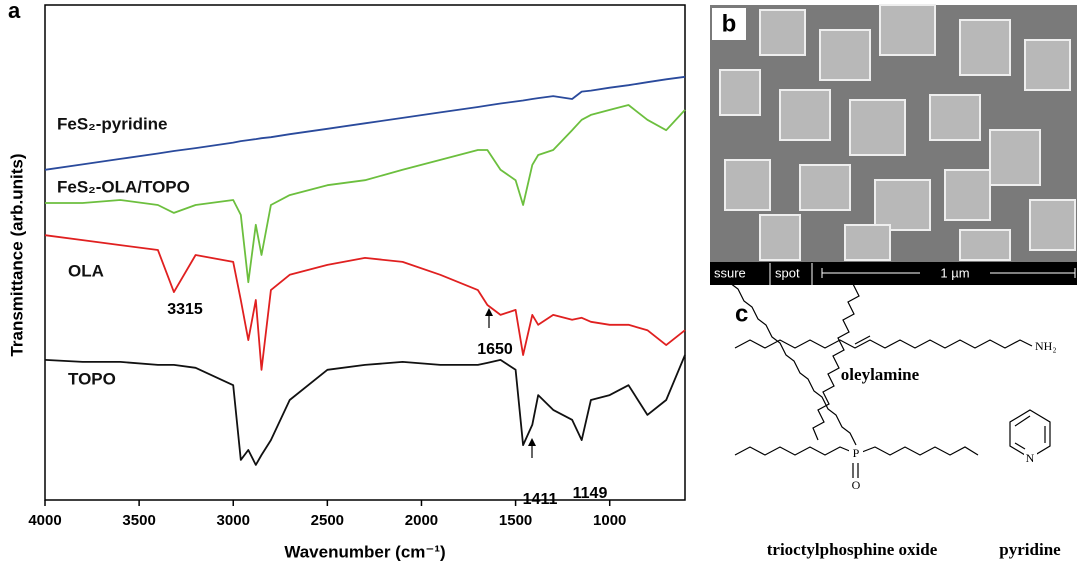 The height and width of the screenshot is (580, 1079). I want to click on panel-label: b, so click(729, 23).